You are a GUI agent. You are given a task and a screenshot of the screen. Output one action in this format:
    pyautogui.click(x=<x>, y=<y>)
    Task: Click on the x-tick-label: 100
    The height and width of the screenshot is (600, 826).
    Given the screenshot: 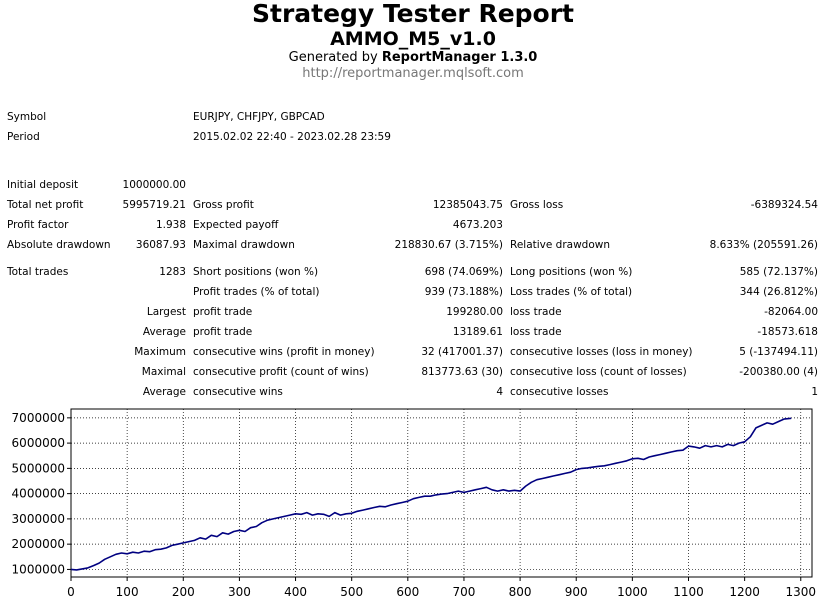 What is the action you would take?
    pyautogui.click(x=127, y=592)
    